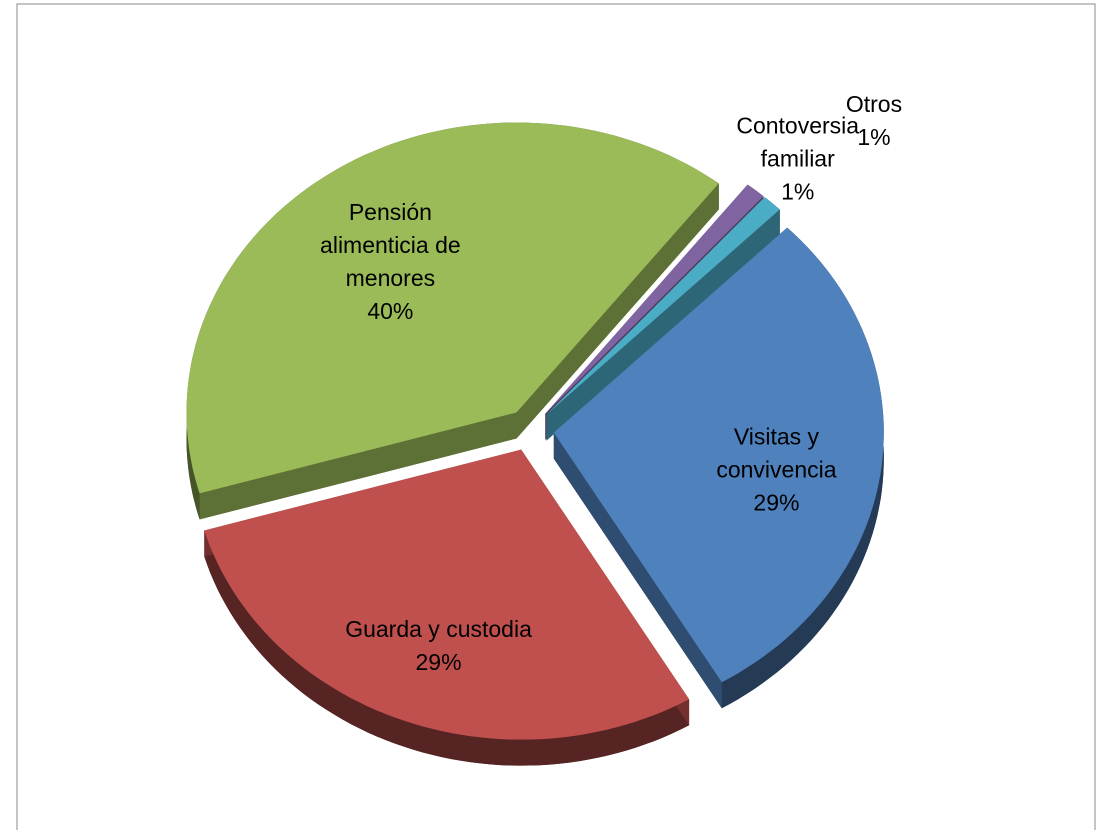 The width and height of the screenshot is (1097, 830). What do you see at coordinates (438, 628) in the screenshot?
I see `slice-name: Guarda y custodia` at bounding box center [438, 628].